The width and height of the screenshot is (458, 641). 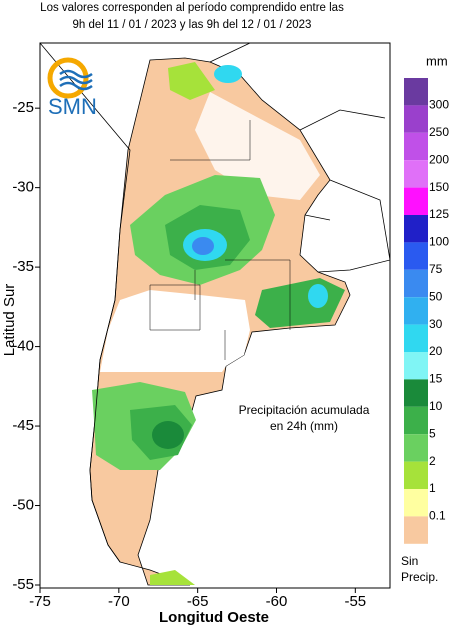 I want to click on legend-label: 0.1, so click(x=437, y=516).